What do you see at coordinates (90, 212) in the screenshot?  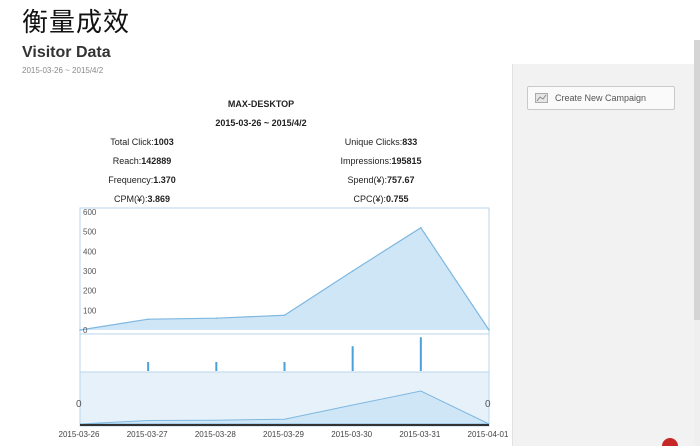 I see `y-tick-label: 600` at bounding box center [90, 212].